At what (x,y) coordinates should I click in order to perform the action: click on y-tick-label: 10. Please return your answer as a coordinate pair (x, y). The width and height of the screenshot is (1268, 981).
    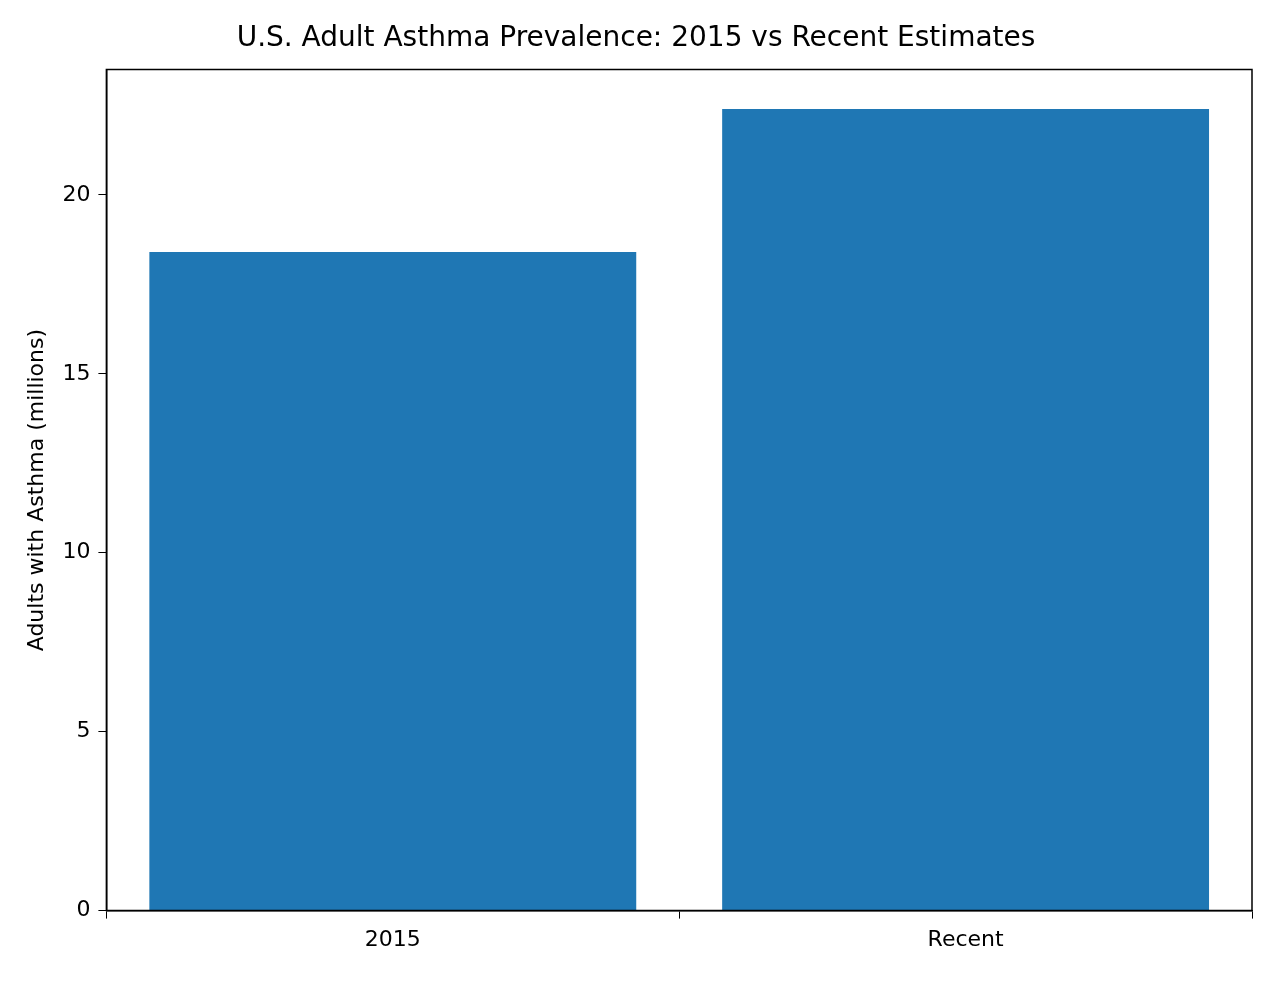
    Looking at the image, I should click on (76, 551).